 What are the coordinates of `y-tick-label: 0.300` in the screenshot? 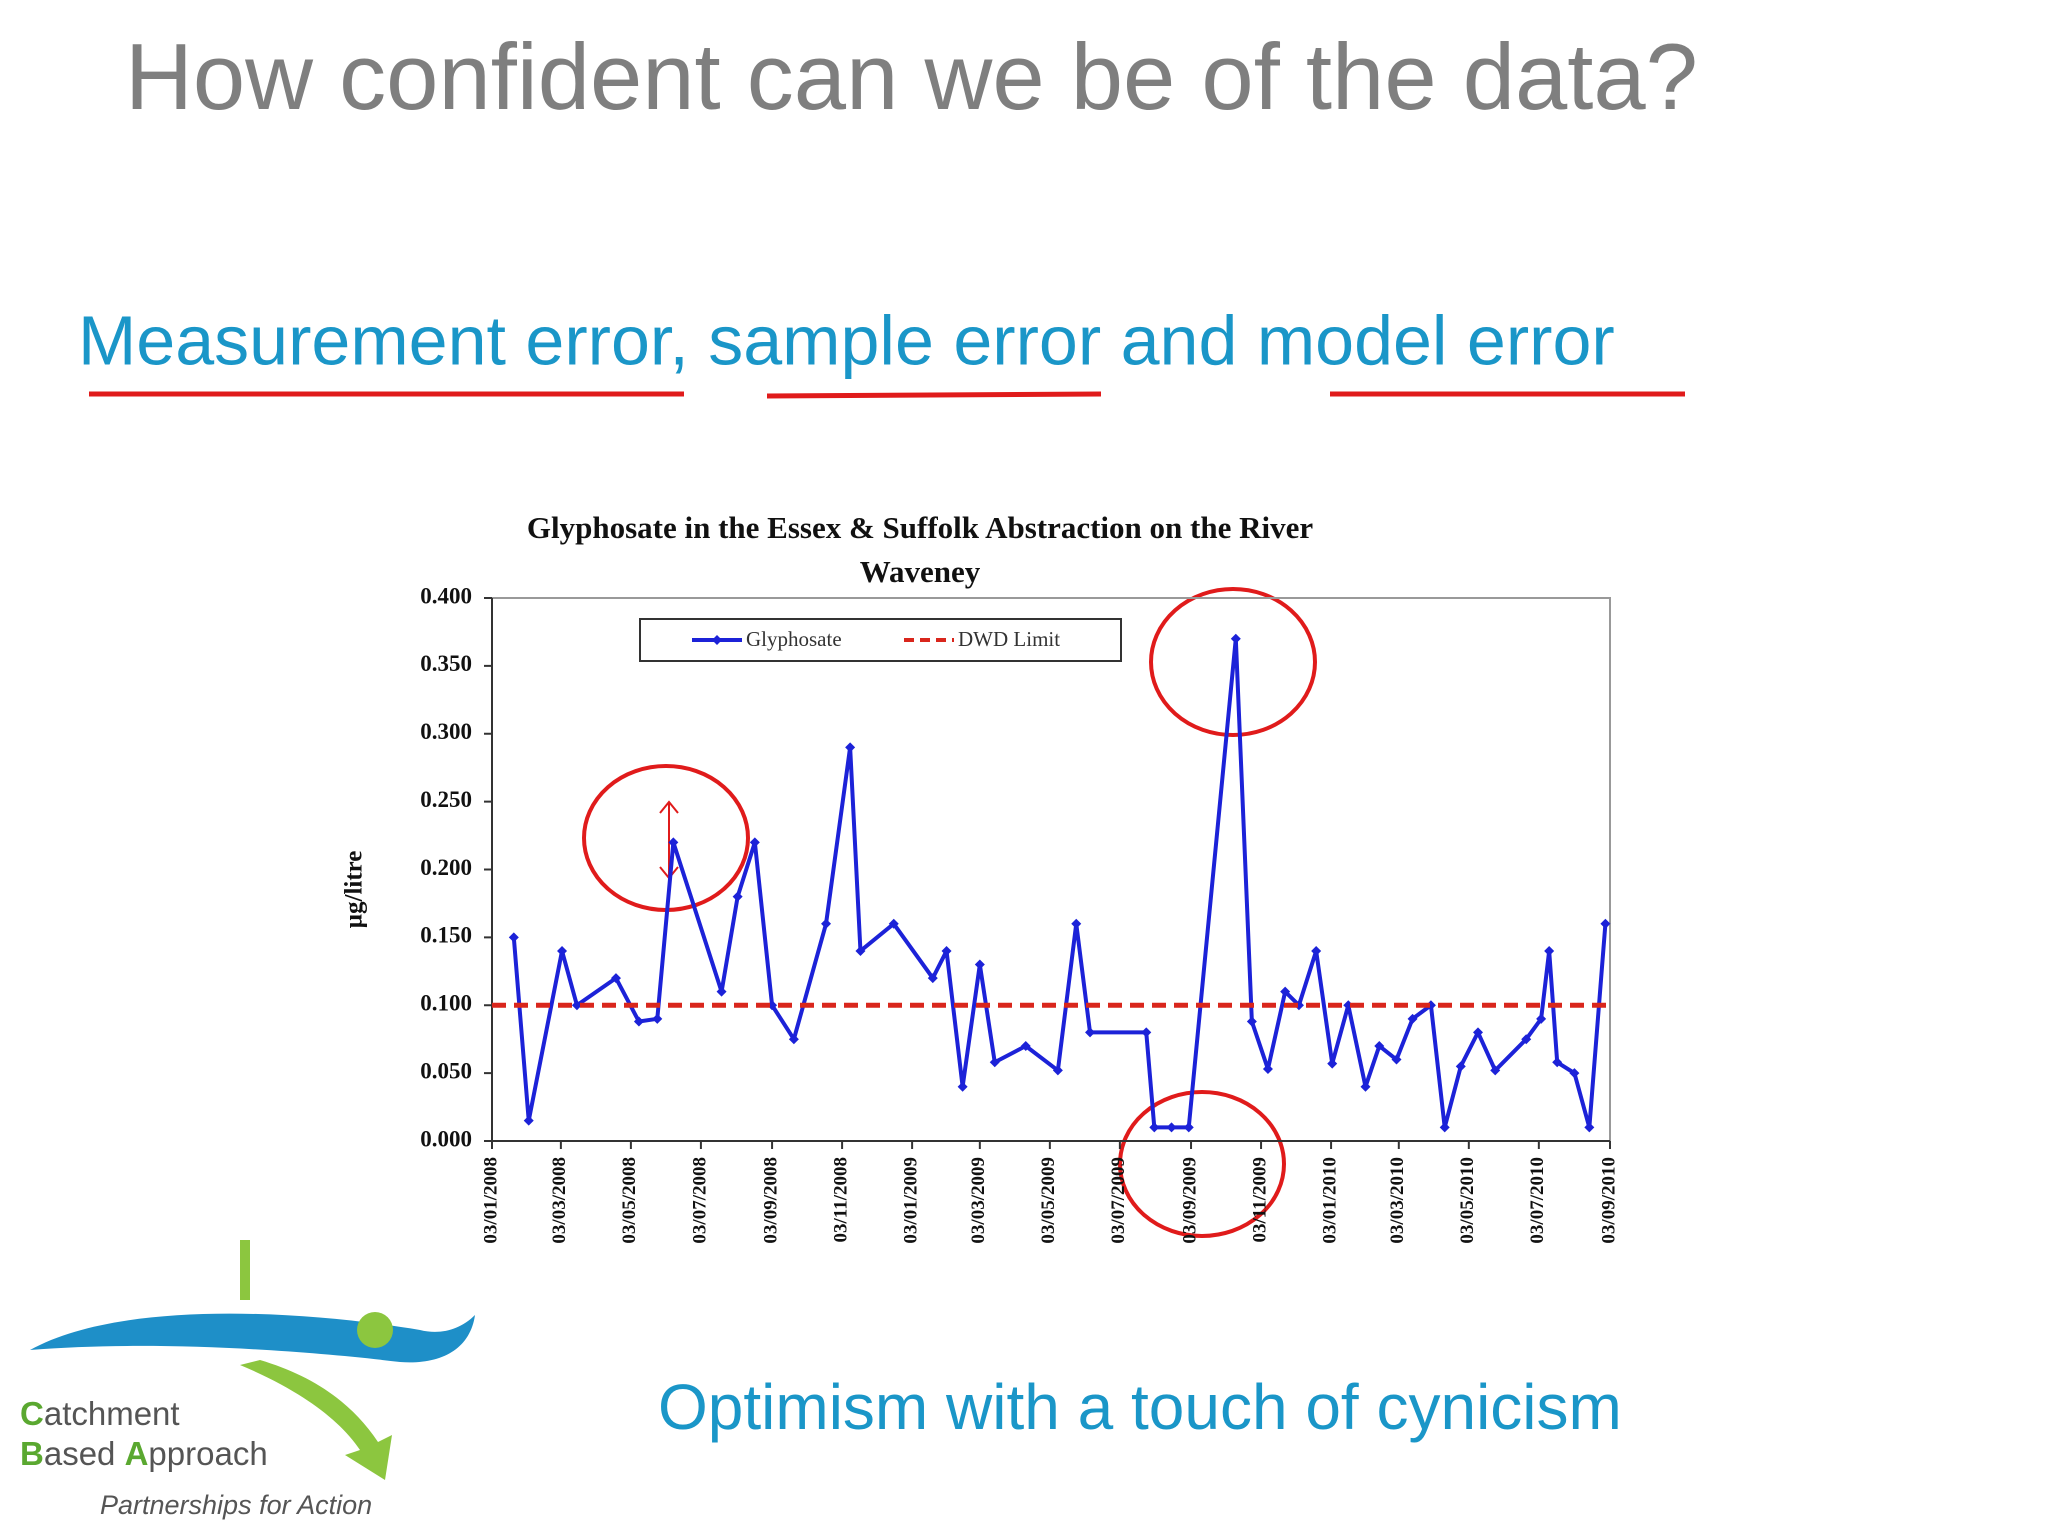 It's located at (446, 731).